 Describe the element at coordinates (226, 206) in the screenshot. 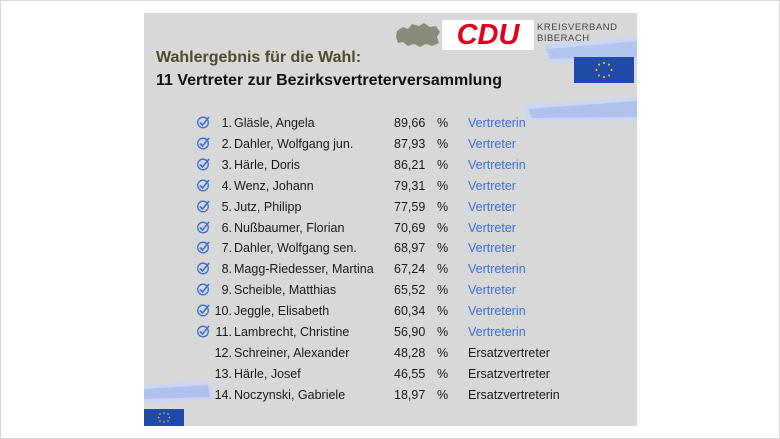

I see `rank-number: 5.` at that location.